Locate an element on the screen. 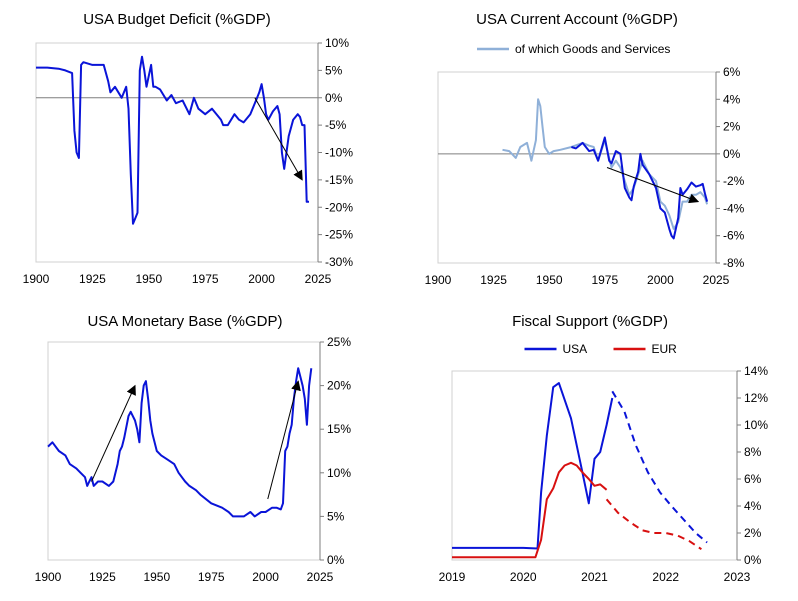  x-tick-label: 2020 is located at coordinates (523, 577).